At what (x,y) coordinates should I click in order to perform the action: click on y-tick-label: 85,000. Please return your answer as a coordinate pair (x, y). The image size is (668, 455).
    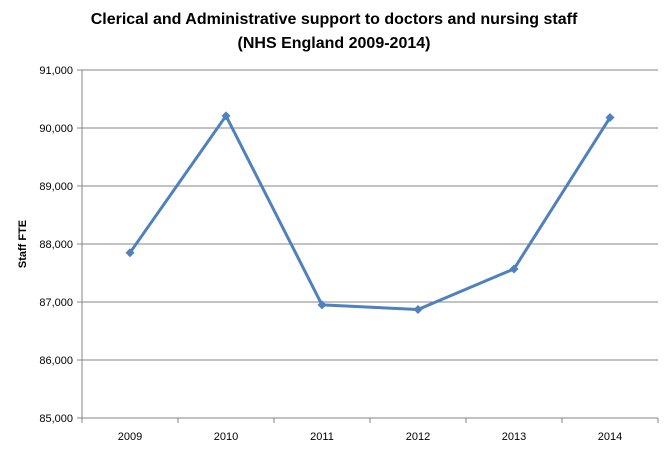
    Looking at the image, I should click on (56, 419).